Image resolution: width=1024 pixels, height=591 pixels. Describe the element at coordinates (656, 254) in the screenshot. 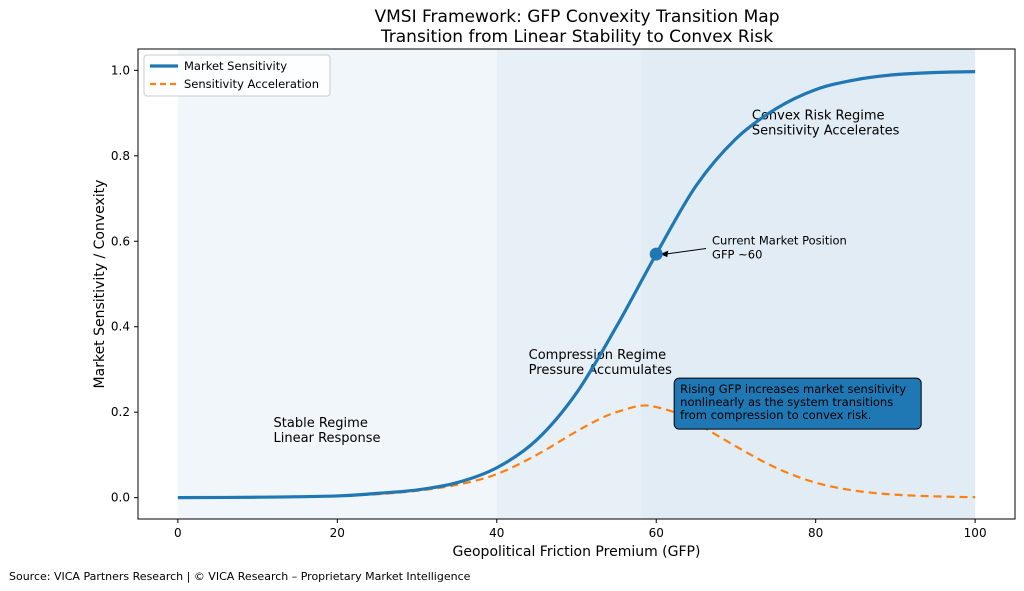

I see `current-position-marker` at that location.